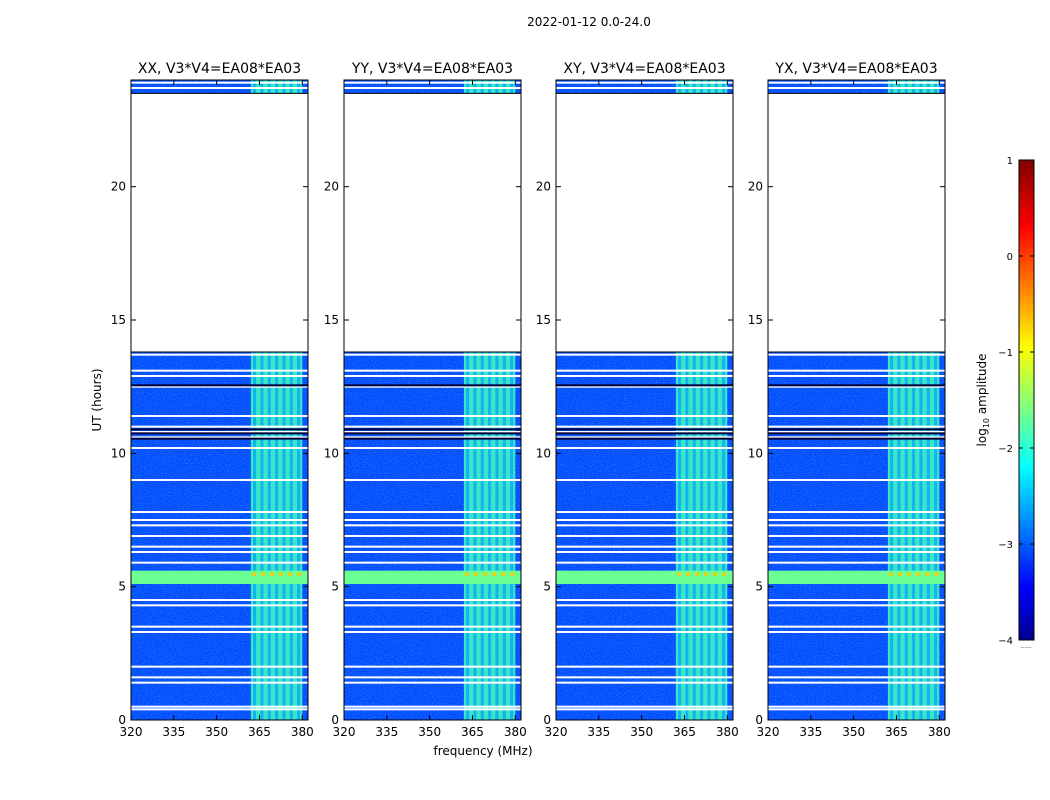  Describe the element at coordinates (1005, 449) in the screenshot. I see `colorbar-tick-label: −2` at that location.